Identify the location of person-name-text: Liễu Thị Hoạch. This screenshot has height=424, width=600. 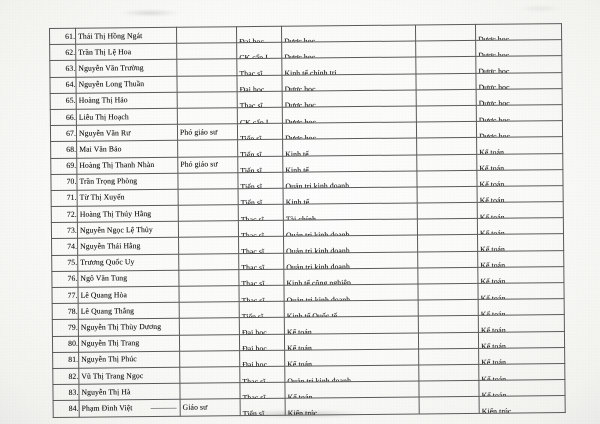
(103, 116).